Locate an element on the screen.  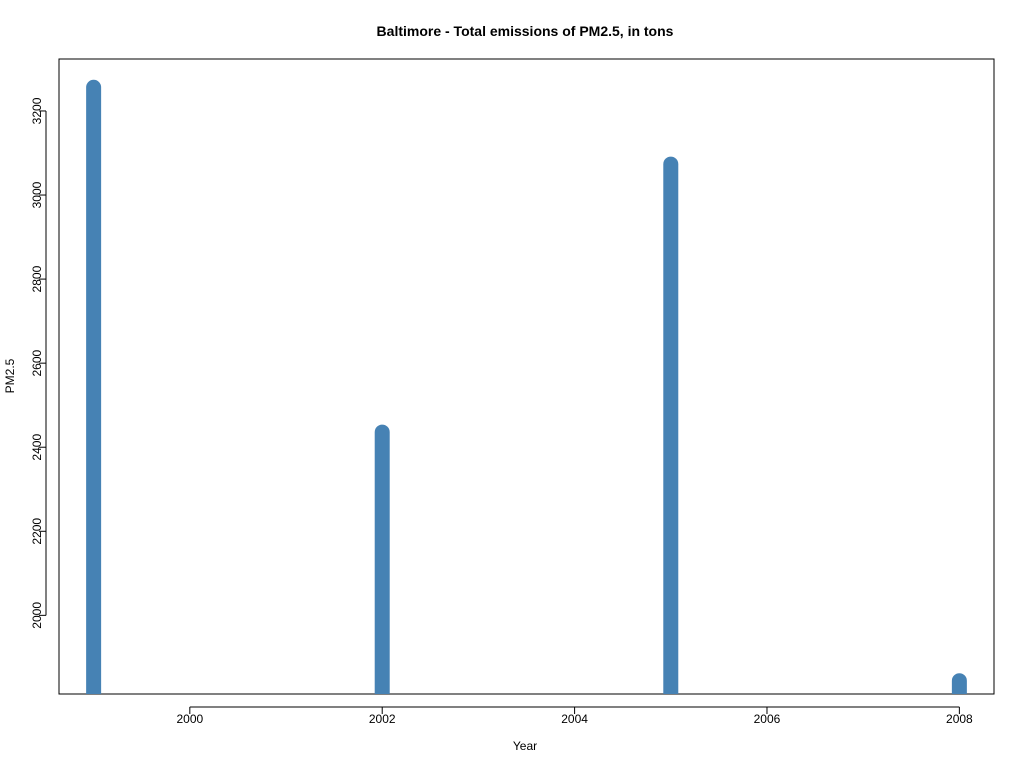
bar-2008 is located at coordinates (959, 683).